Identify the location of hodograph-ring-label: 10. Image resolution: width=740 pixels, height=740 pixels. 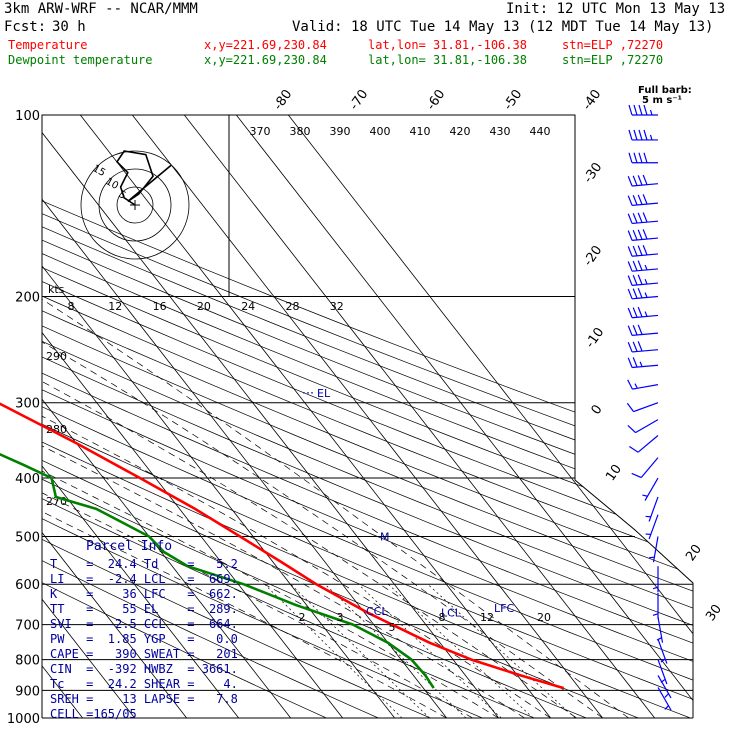
(112, 184).